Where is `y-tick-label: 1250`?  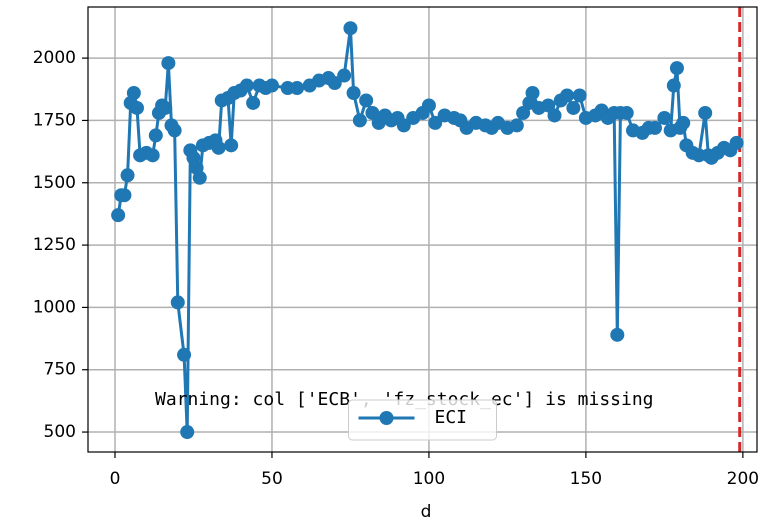
y-tick-label: 1250 is located at coordinates (54, 245).